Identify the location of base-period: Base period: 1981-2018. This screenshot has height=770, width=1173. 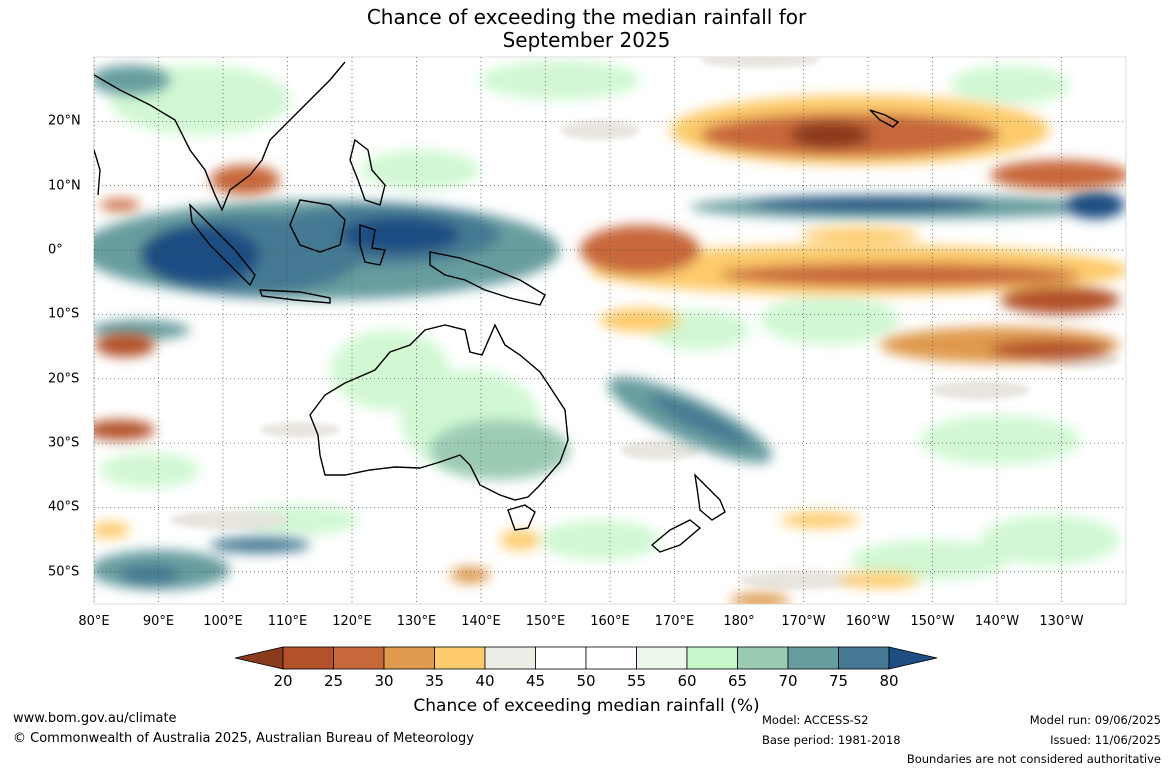
(831, 740).